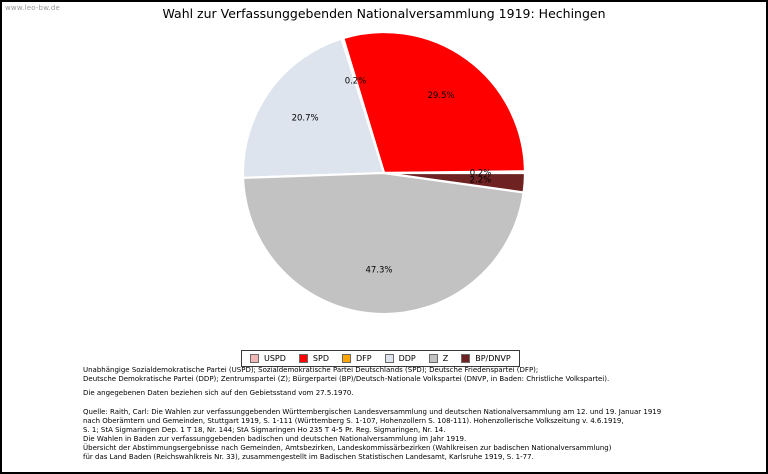  I want to click on legend-swatch-dfp, so click(346, 358).